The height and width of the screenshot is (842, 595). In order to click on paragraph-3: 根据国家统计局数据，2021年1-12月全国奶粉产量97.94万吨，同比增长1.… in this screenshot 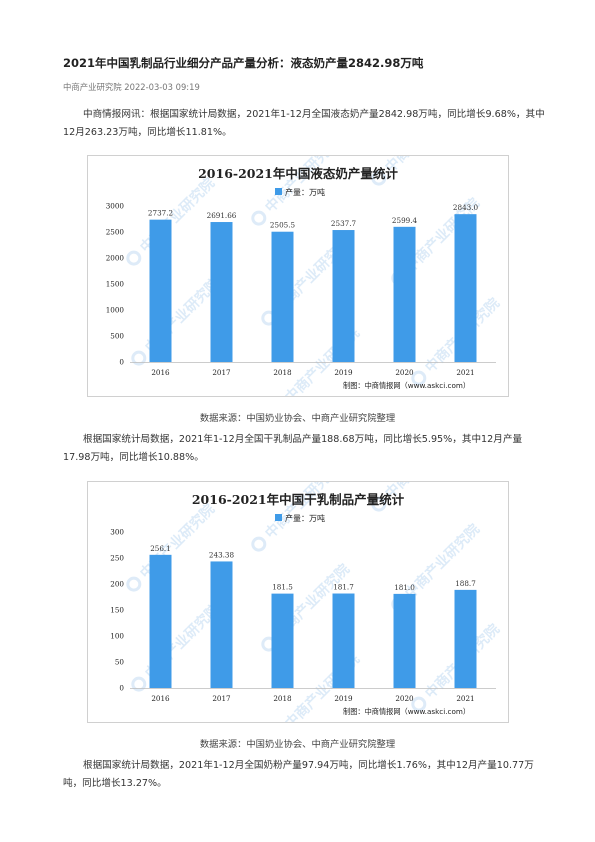, I will do `click(305, 775)`.